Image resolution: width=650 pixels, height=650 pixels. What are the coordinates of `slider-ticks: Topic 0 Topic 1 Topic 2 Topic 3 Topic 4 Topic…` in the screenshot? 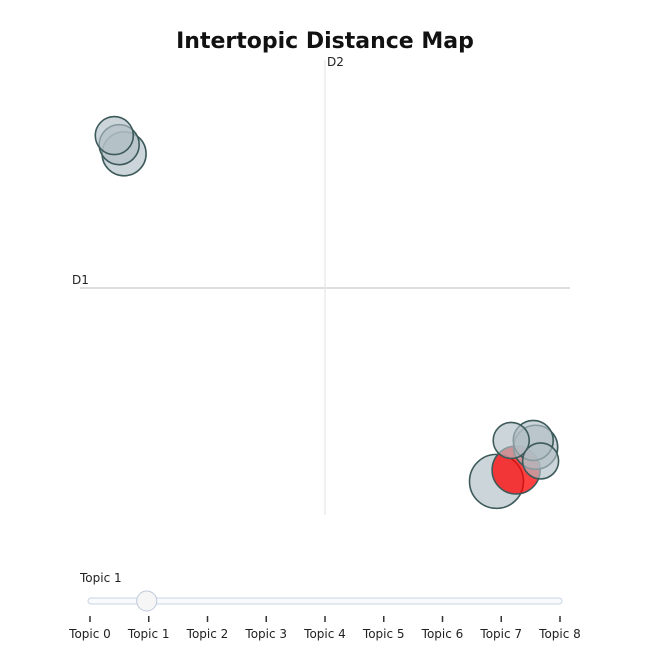 It's located at (324, 628).